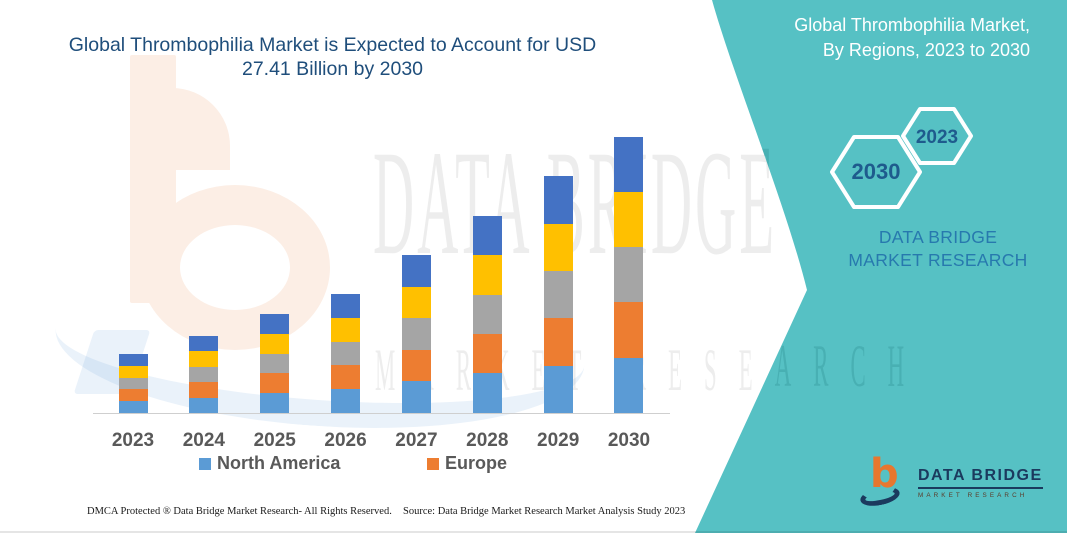  I want to click on logo-subtitle: MARKET RESEARCH, so click(973, 495).